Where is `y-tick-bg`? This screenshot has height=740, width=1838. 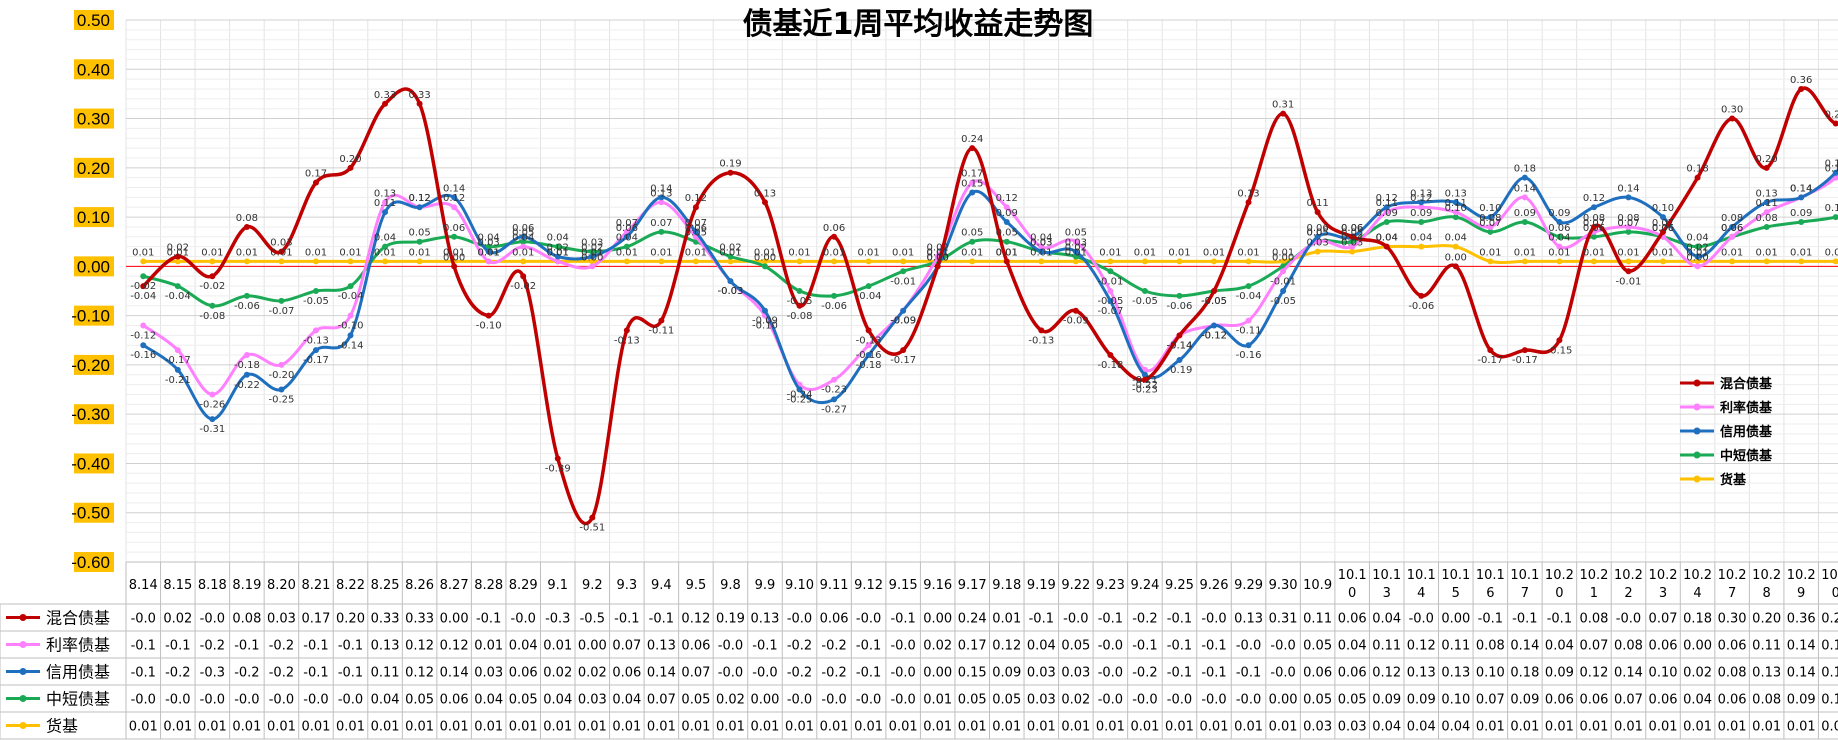 y-tick-bg is located at coordinates (94, 20).